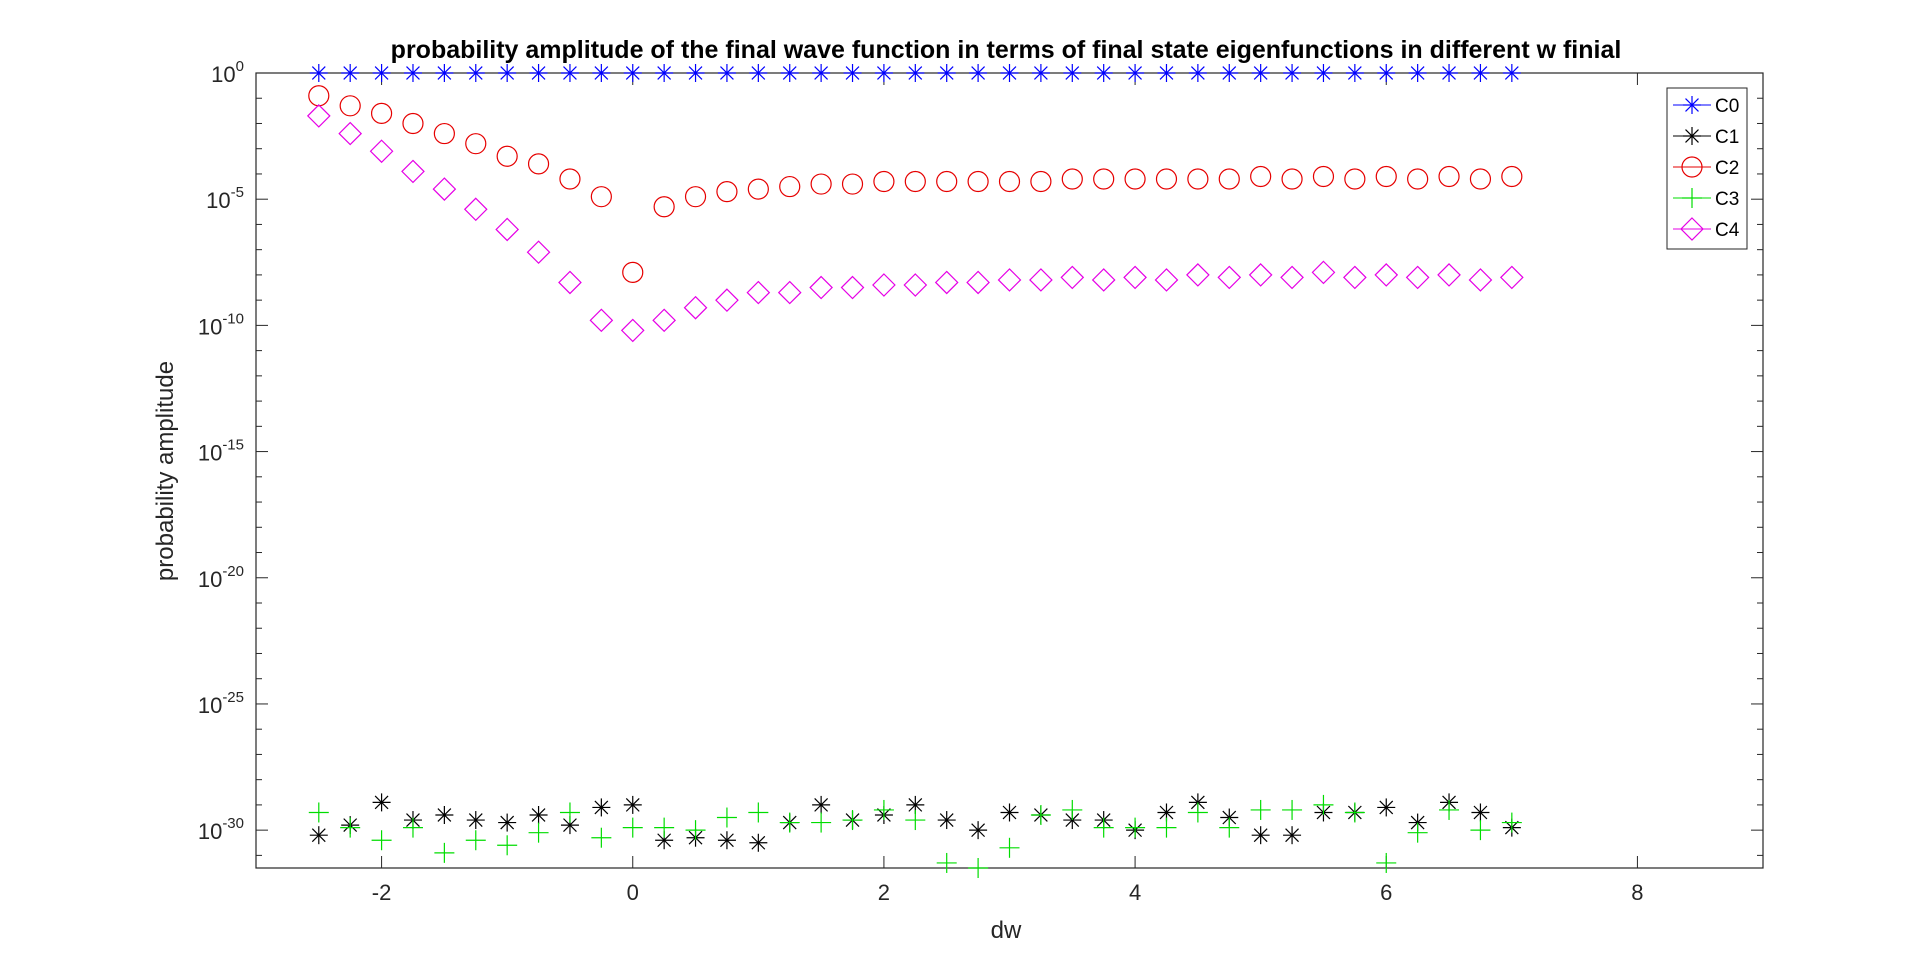 Image resolution: width=1920 pixels, height=963 pixels. I want to click on legend-box, so click(1707, 168).